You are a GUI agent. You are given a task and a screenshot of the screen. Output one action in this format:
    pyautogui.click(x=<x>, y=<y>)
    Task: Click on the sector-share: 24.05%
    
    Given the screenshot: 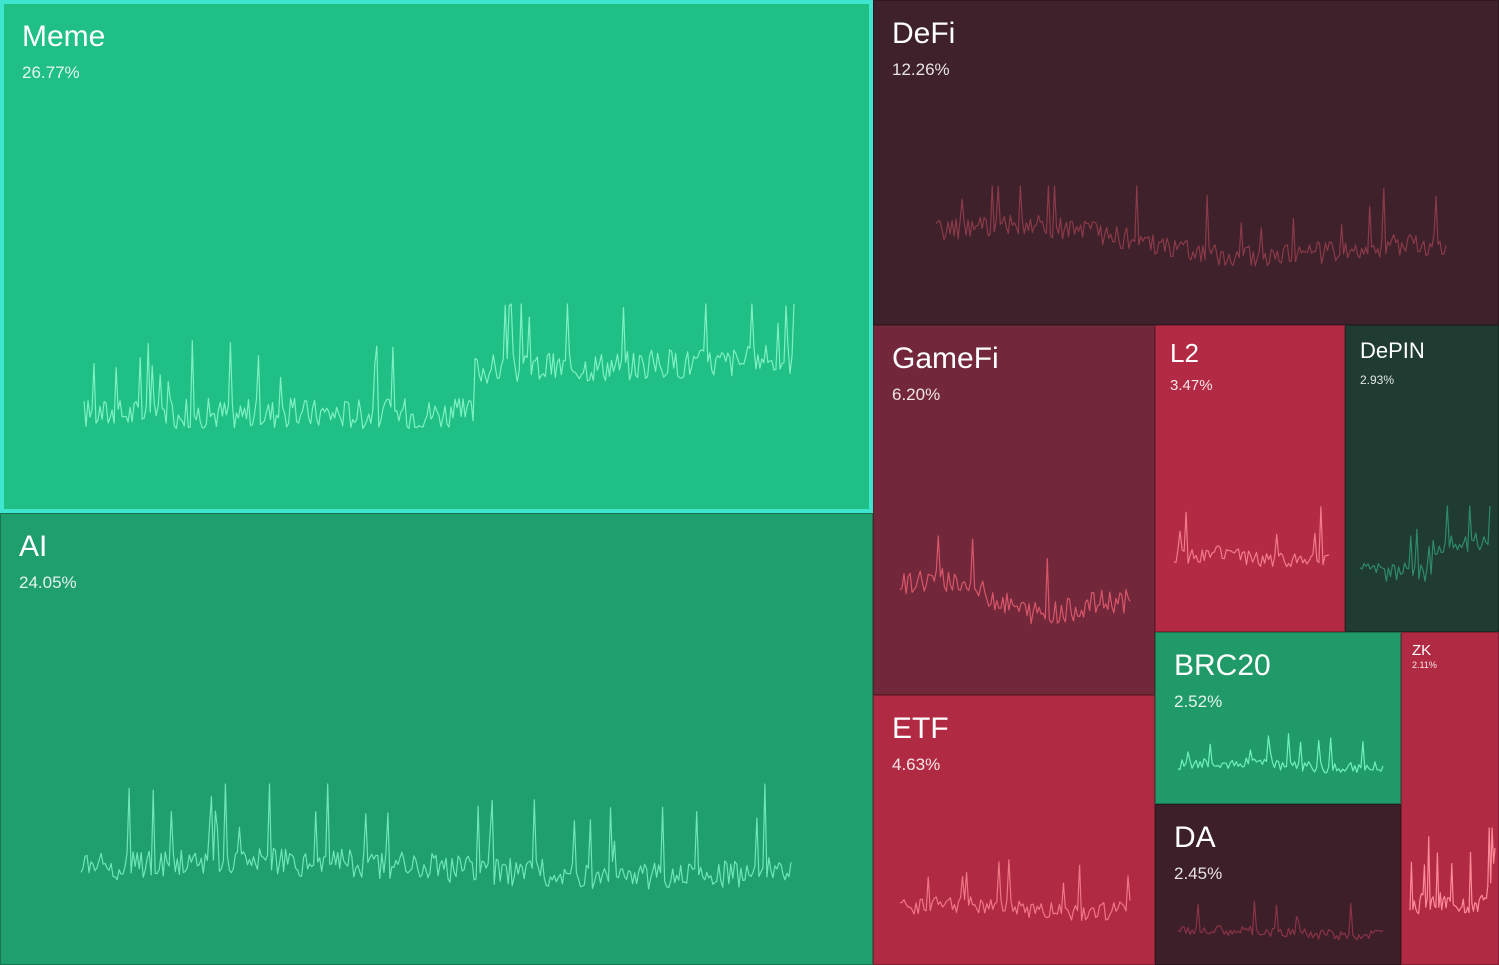 What is the action you would take?
    pyautogui.click(x=48, y=582)
    